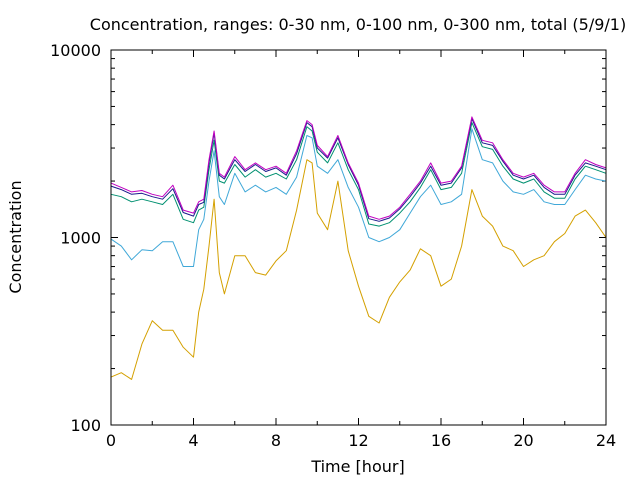 The width and height of the screenshot is (640, 480). Describe the element at coordinates (193, 440) in the screenshot. I see `x-tick-label: 4` at that location.